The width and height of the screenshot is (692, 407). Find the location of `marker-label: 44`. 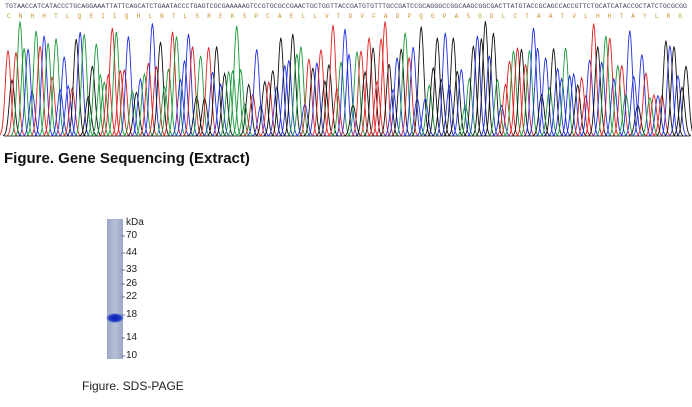

marker-label: 44 is located at coordinates (132, 252).